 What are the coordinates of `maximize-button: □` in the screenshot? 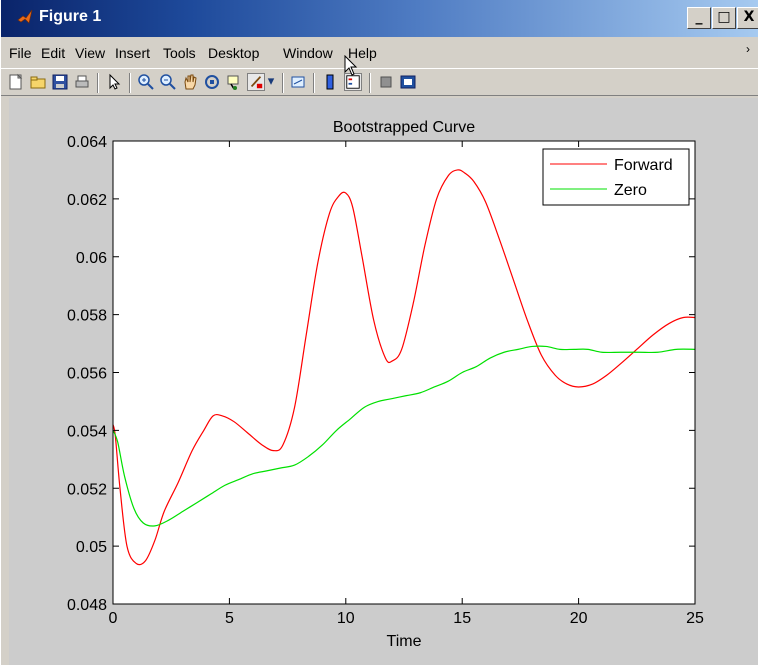 It's located at (724, 18).